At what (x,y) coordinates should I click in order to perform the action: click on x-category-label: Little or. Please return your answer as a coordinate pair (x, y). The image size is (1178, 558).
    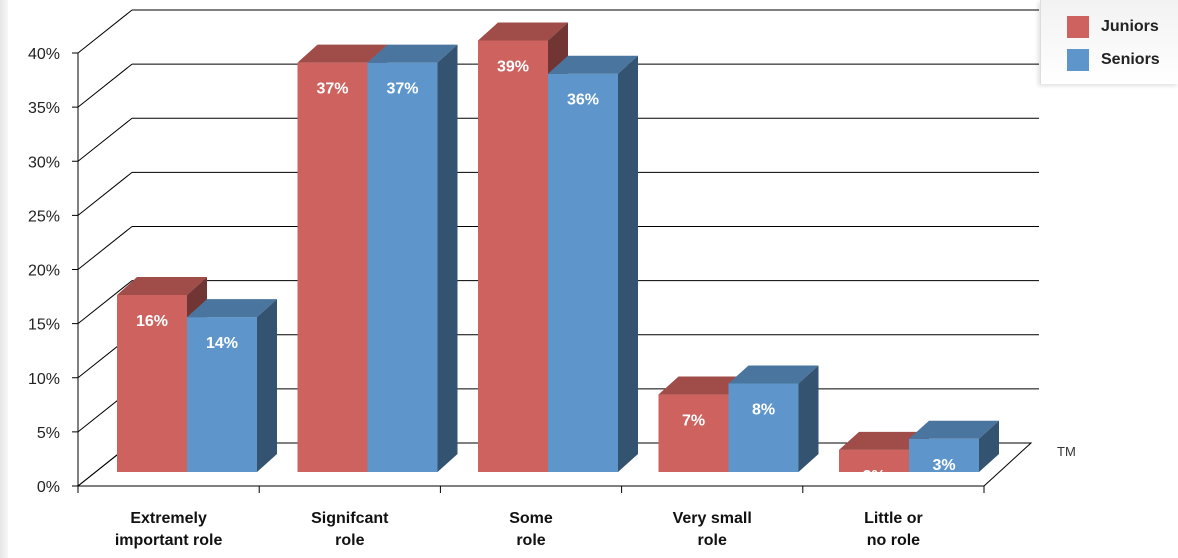
    Looking at the image, I should click on (893, 518).